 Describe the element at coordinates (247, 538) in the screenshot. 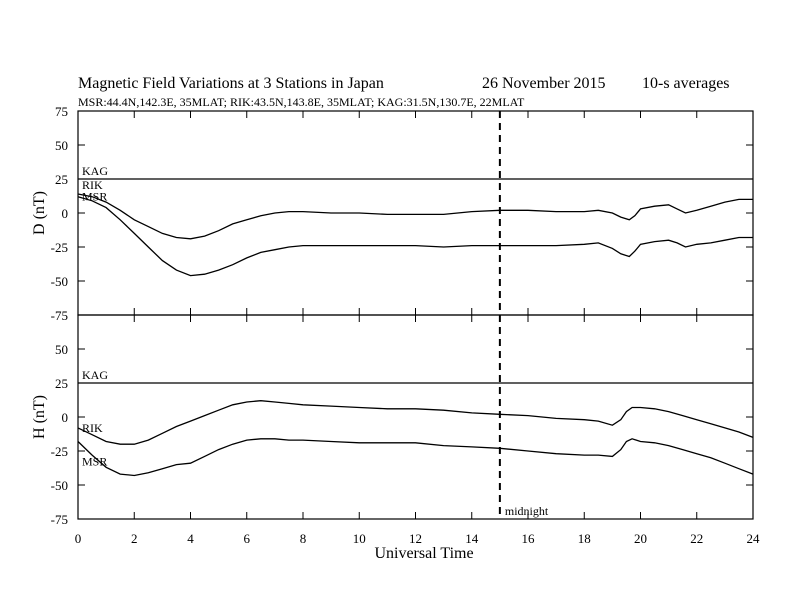

I see `x-tick-label: 6` at that location.